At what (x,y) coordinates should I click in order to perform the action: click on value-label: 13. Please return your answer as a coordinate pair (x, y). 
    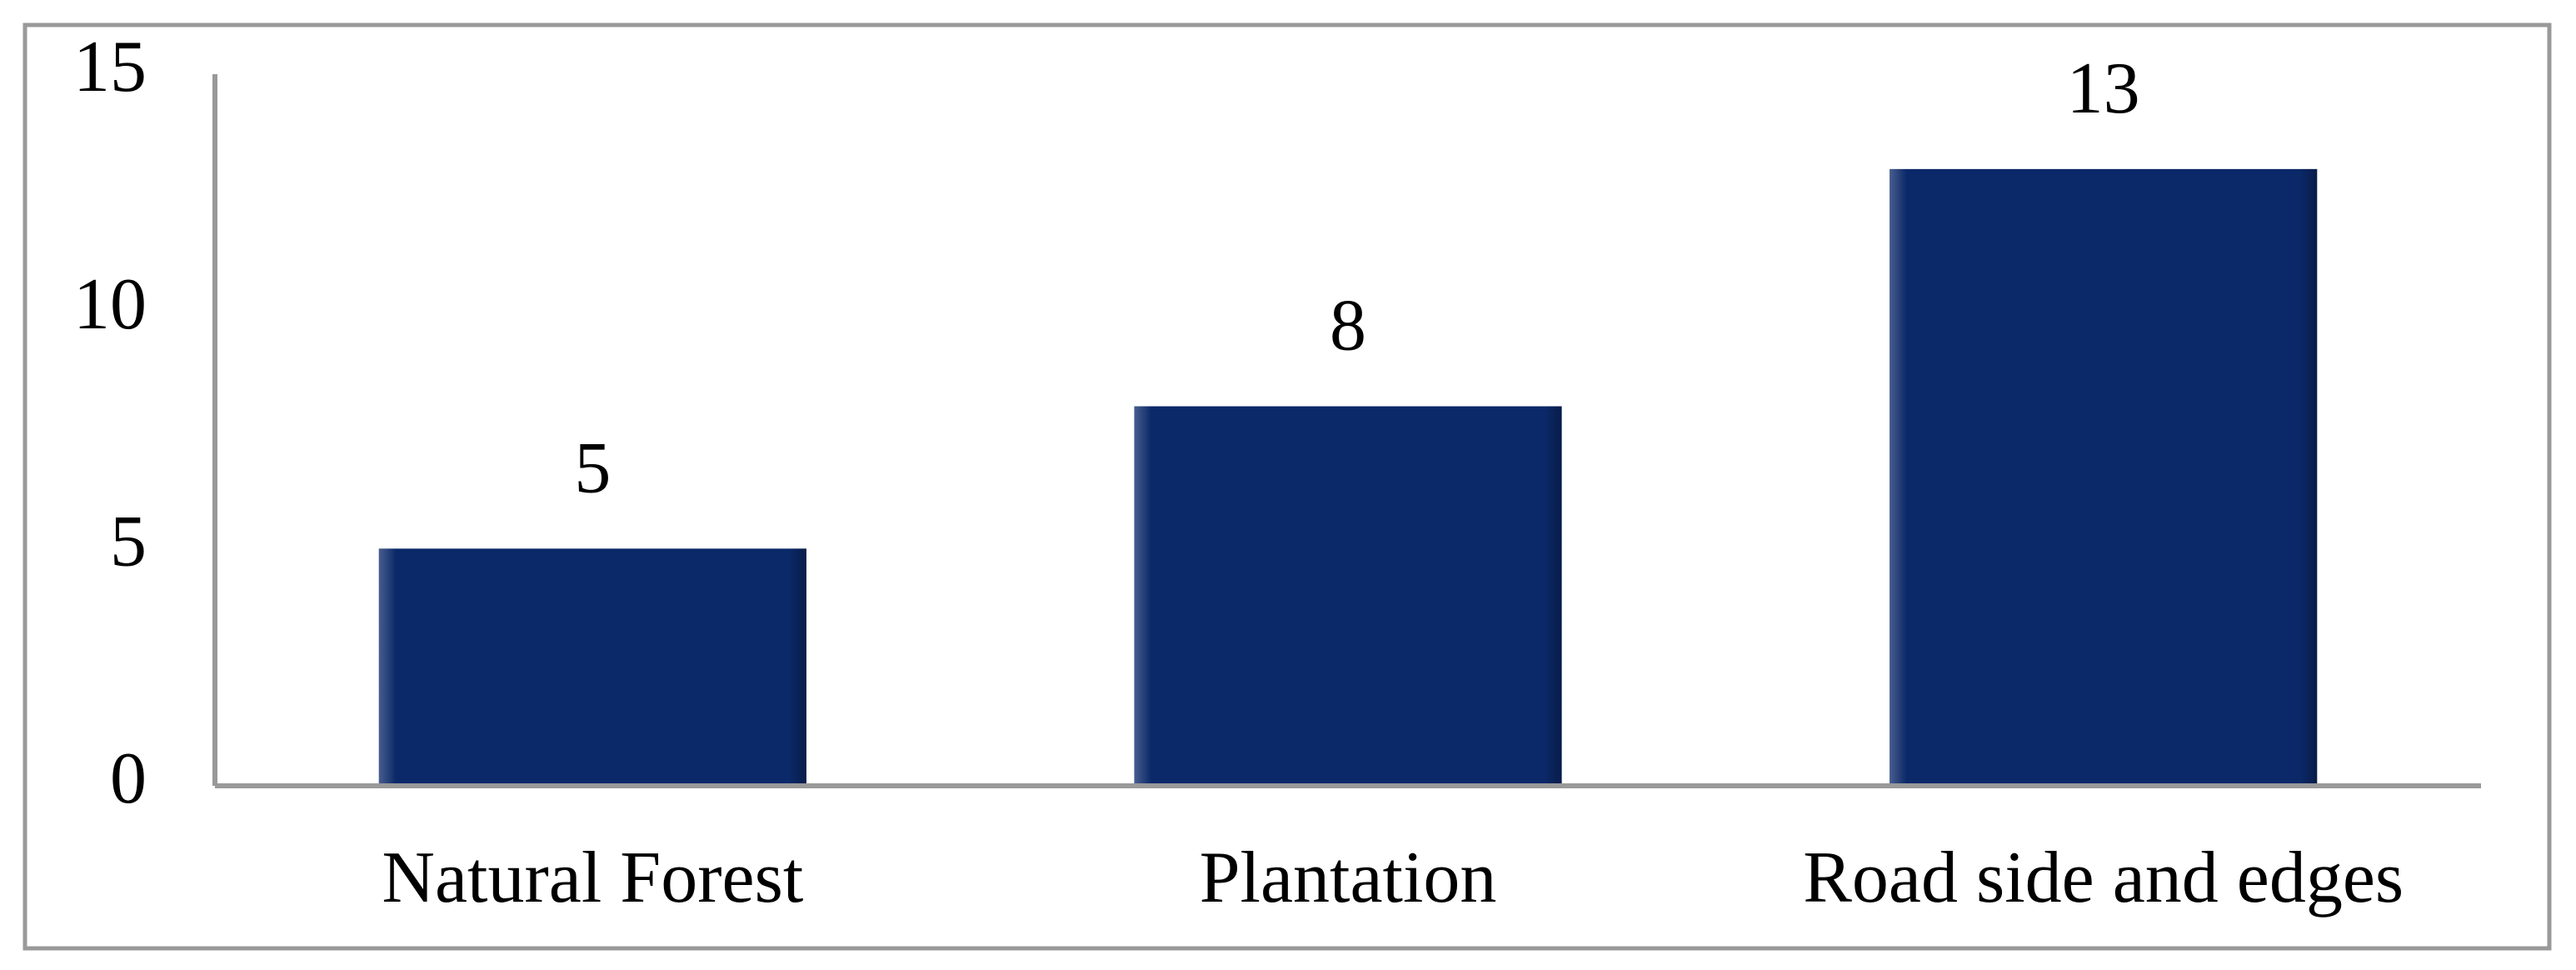
    Looking at the image, I should click on (2103, 88).